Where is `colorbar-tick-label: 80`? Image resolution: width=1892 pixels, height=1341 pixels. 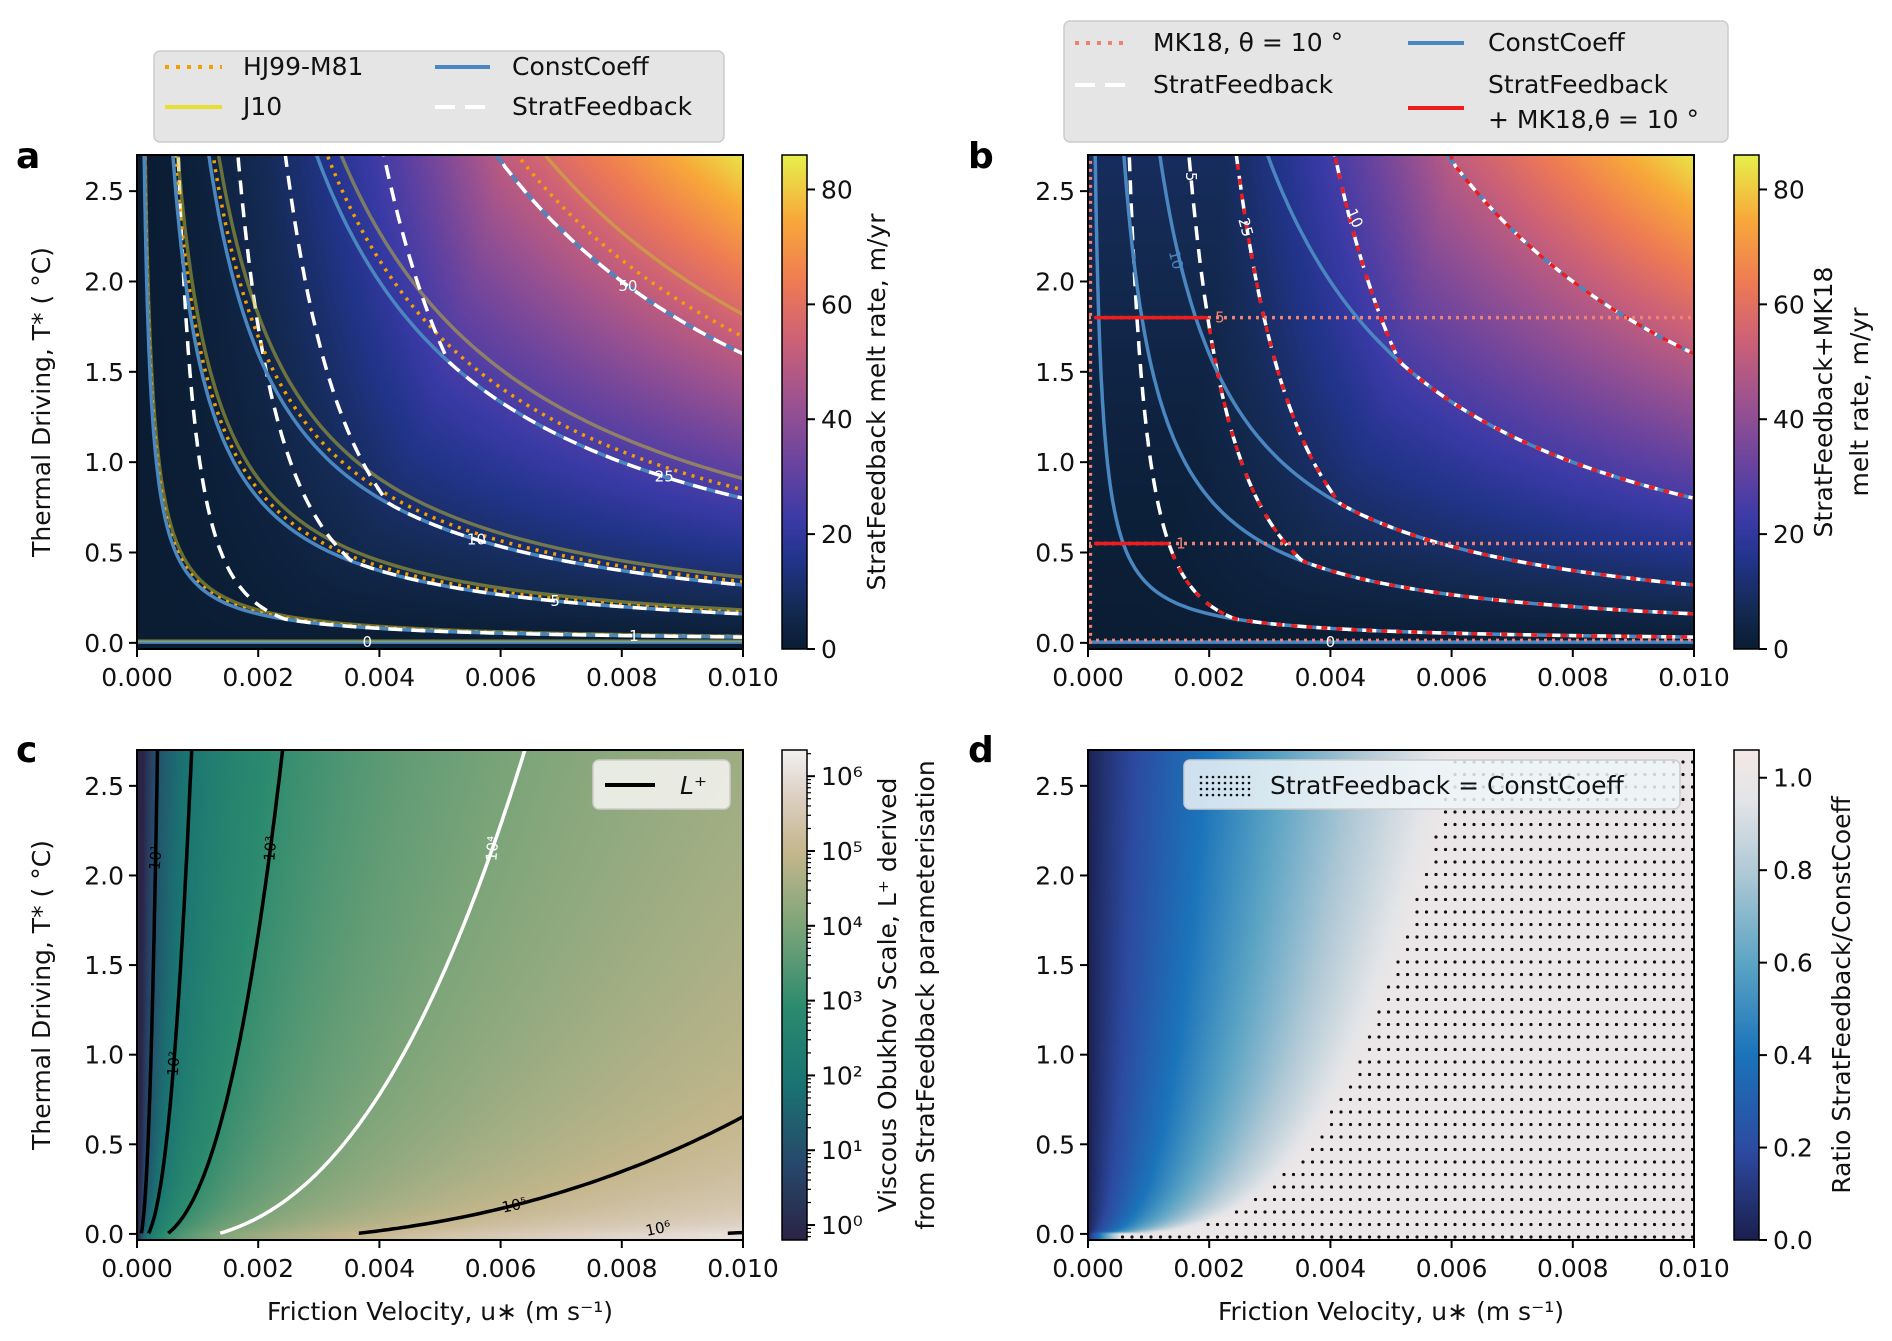
colorbar-tick-label: 80 is located at coordinates (837, 189).